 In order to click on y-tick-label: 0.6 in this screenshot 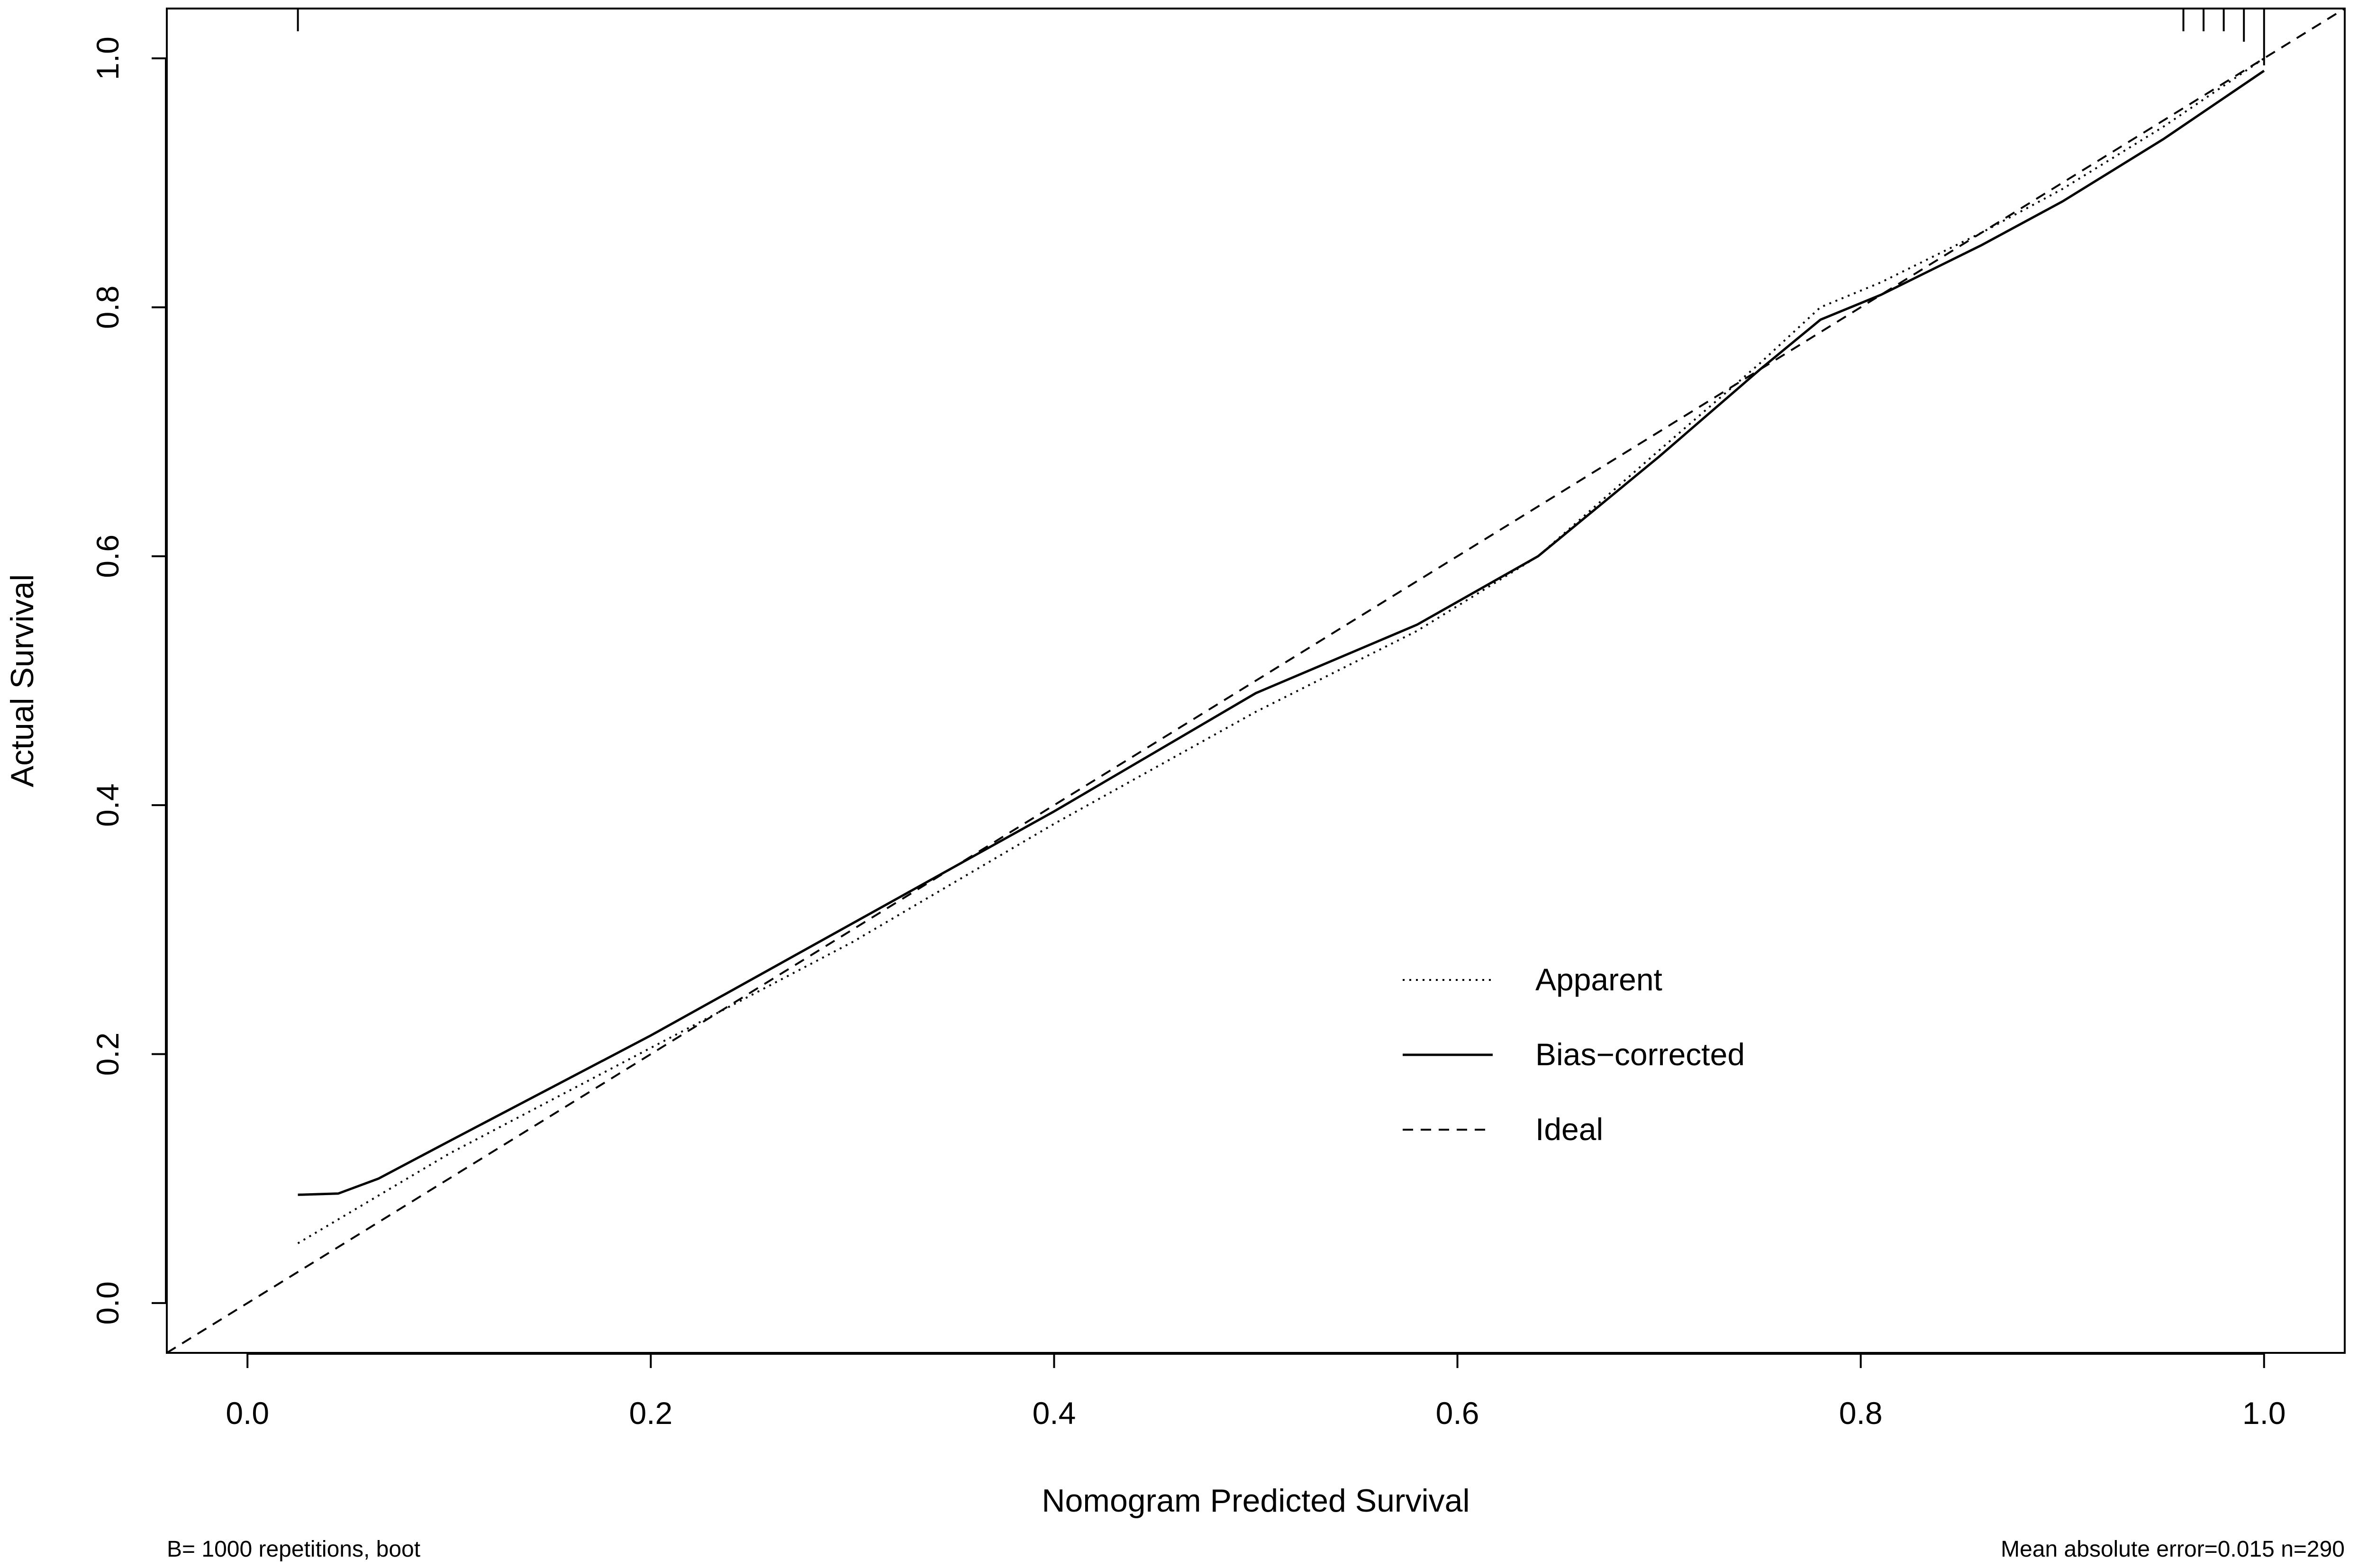, I will do `click(107, 556)`.